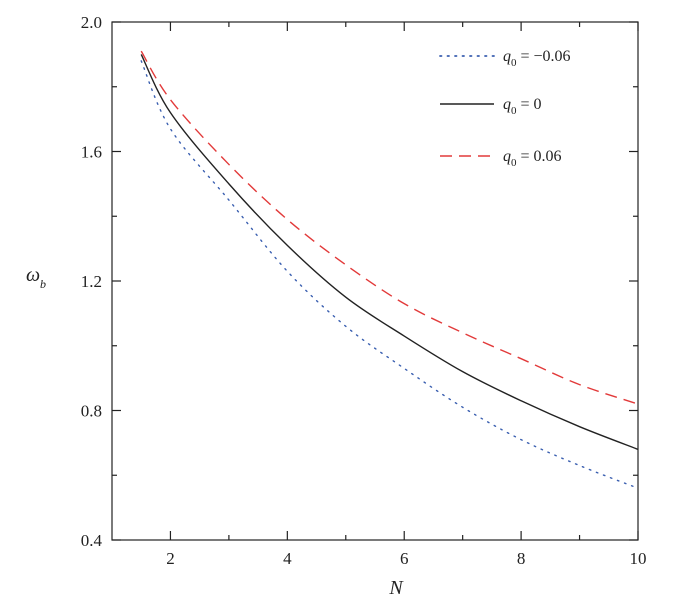  Describe the element at coordinates (91, 281) in the screenshot. I see `y-tick-label: 1.2` at that location.